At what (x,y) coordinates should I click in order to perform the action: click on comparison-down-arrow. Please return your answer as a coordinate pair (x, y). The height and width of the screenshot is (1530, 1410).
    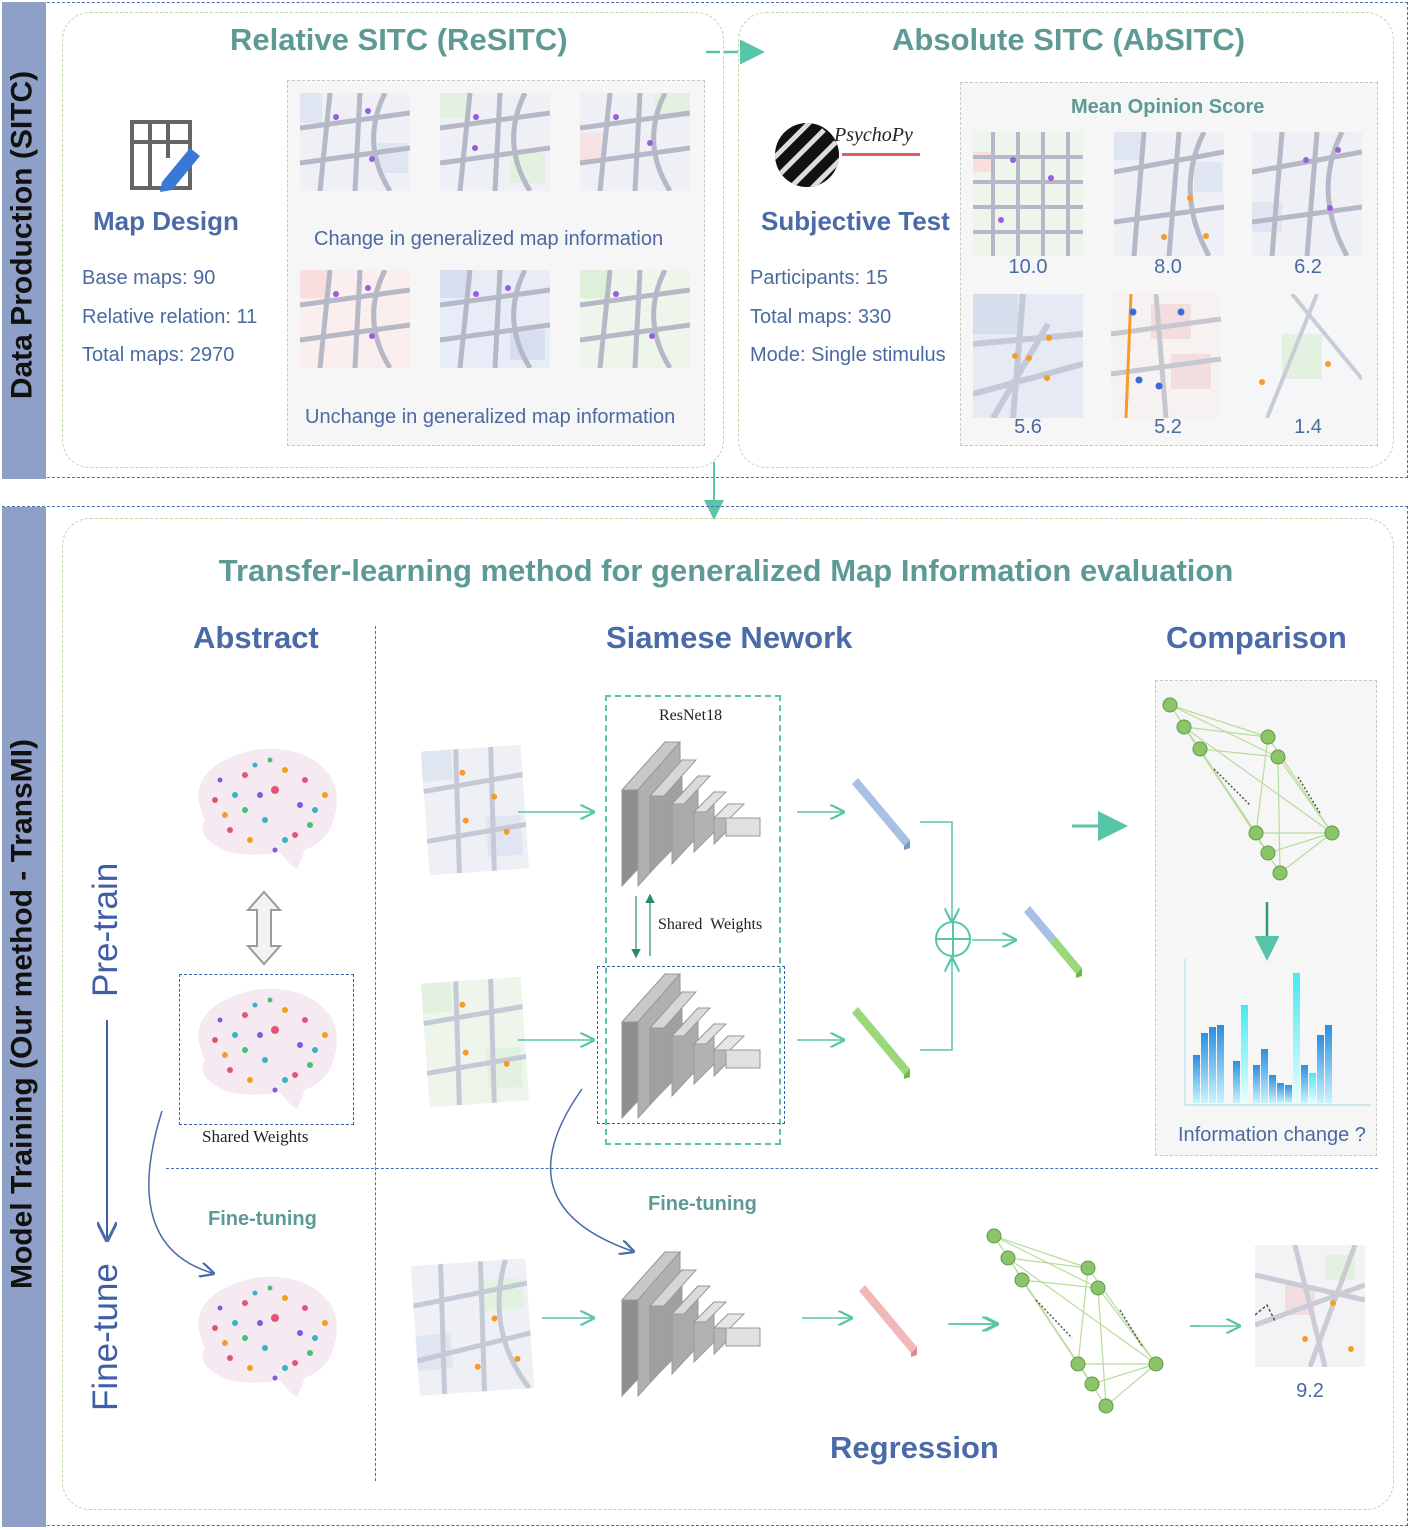
    Looking at the image, I should click on (1267, 931).